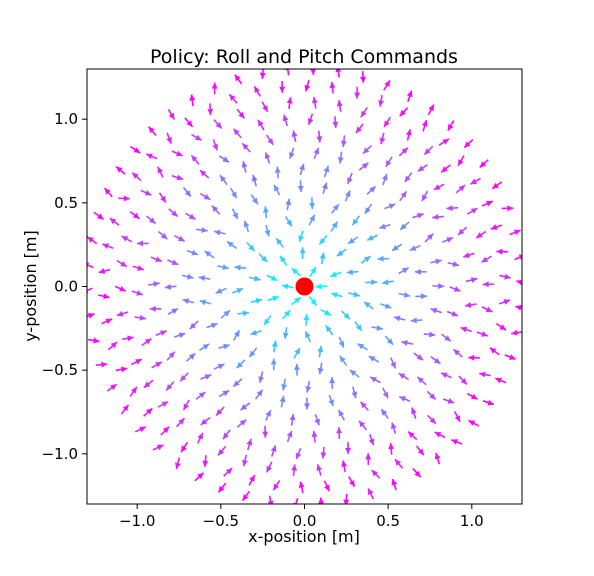 The image size is (594, 576). Describe the element at coordinates (66, 287) in the screenshot. I see `y-tick-label: 0.0` at that location.